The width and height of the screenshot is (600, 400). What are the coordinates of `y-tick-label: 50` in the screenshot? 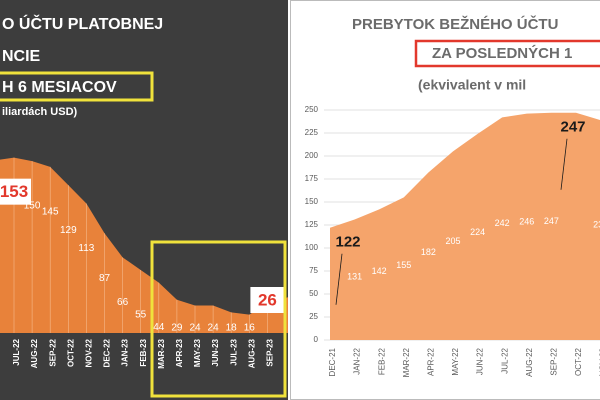 It's located at (313, 293).